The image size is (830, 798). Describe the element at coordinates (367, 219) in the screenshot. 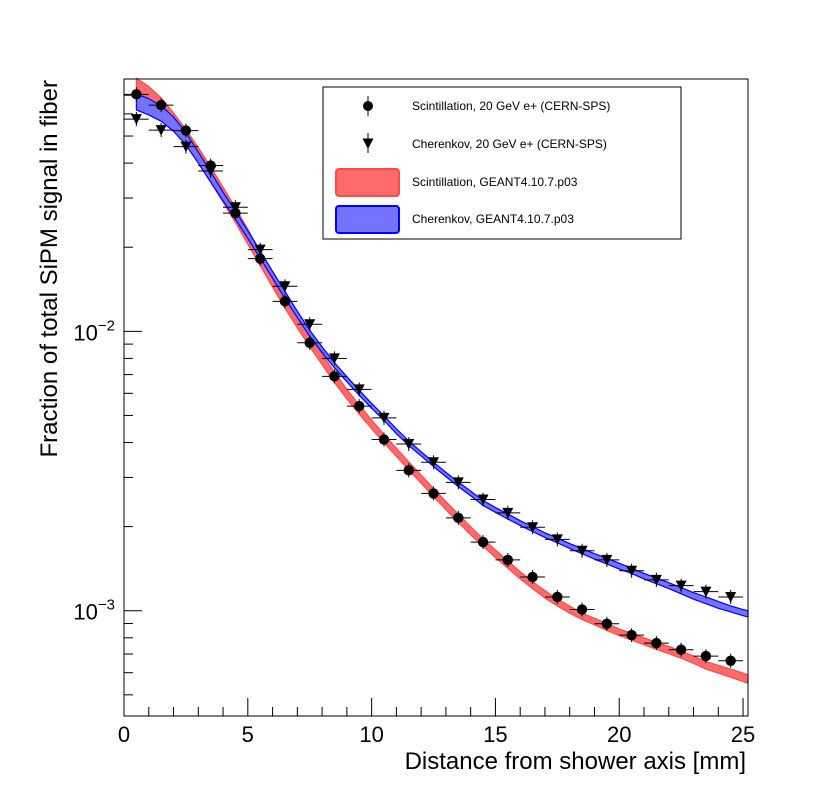

I see `legend-cher-band-swatch` at that location.